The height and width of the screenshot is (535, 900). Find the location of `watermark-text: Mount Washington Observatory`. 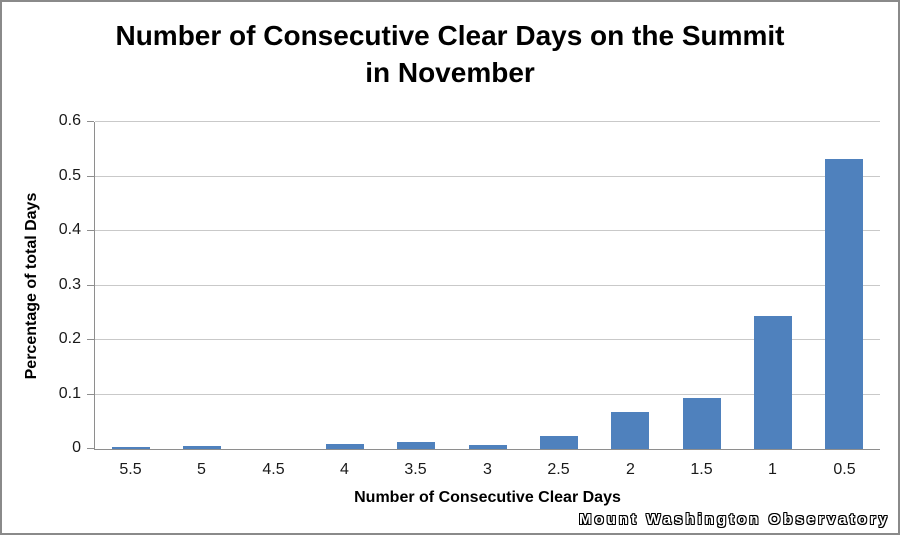

watermark-text: Mount Washington Observatory is located at coordinates (734, 519).